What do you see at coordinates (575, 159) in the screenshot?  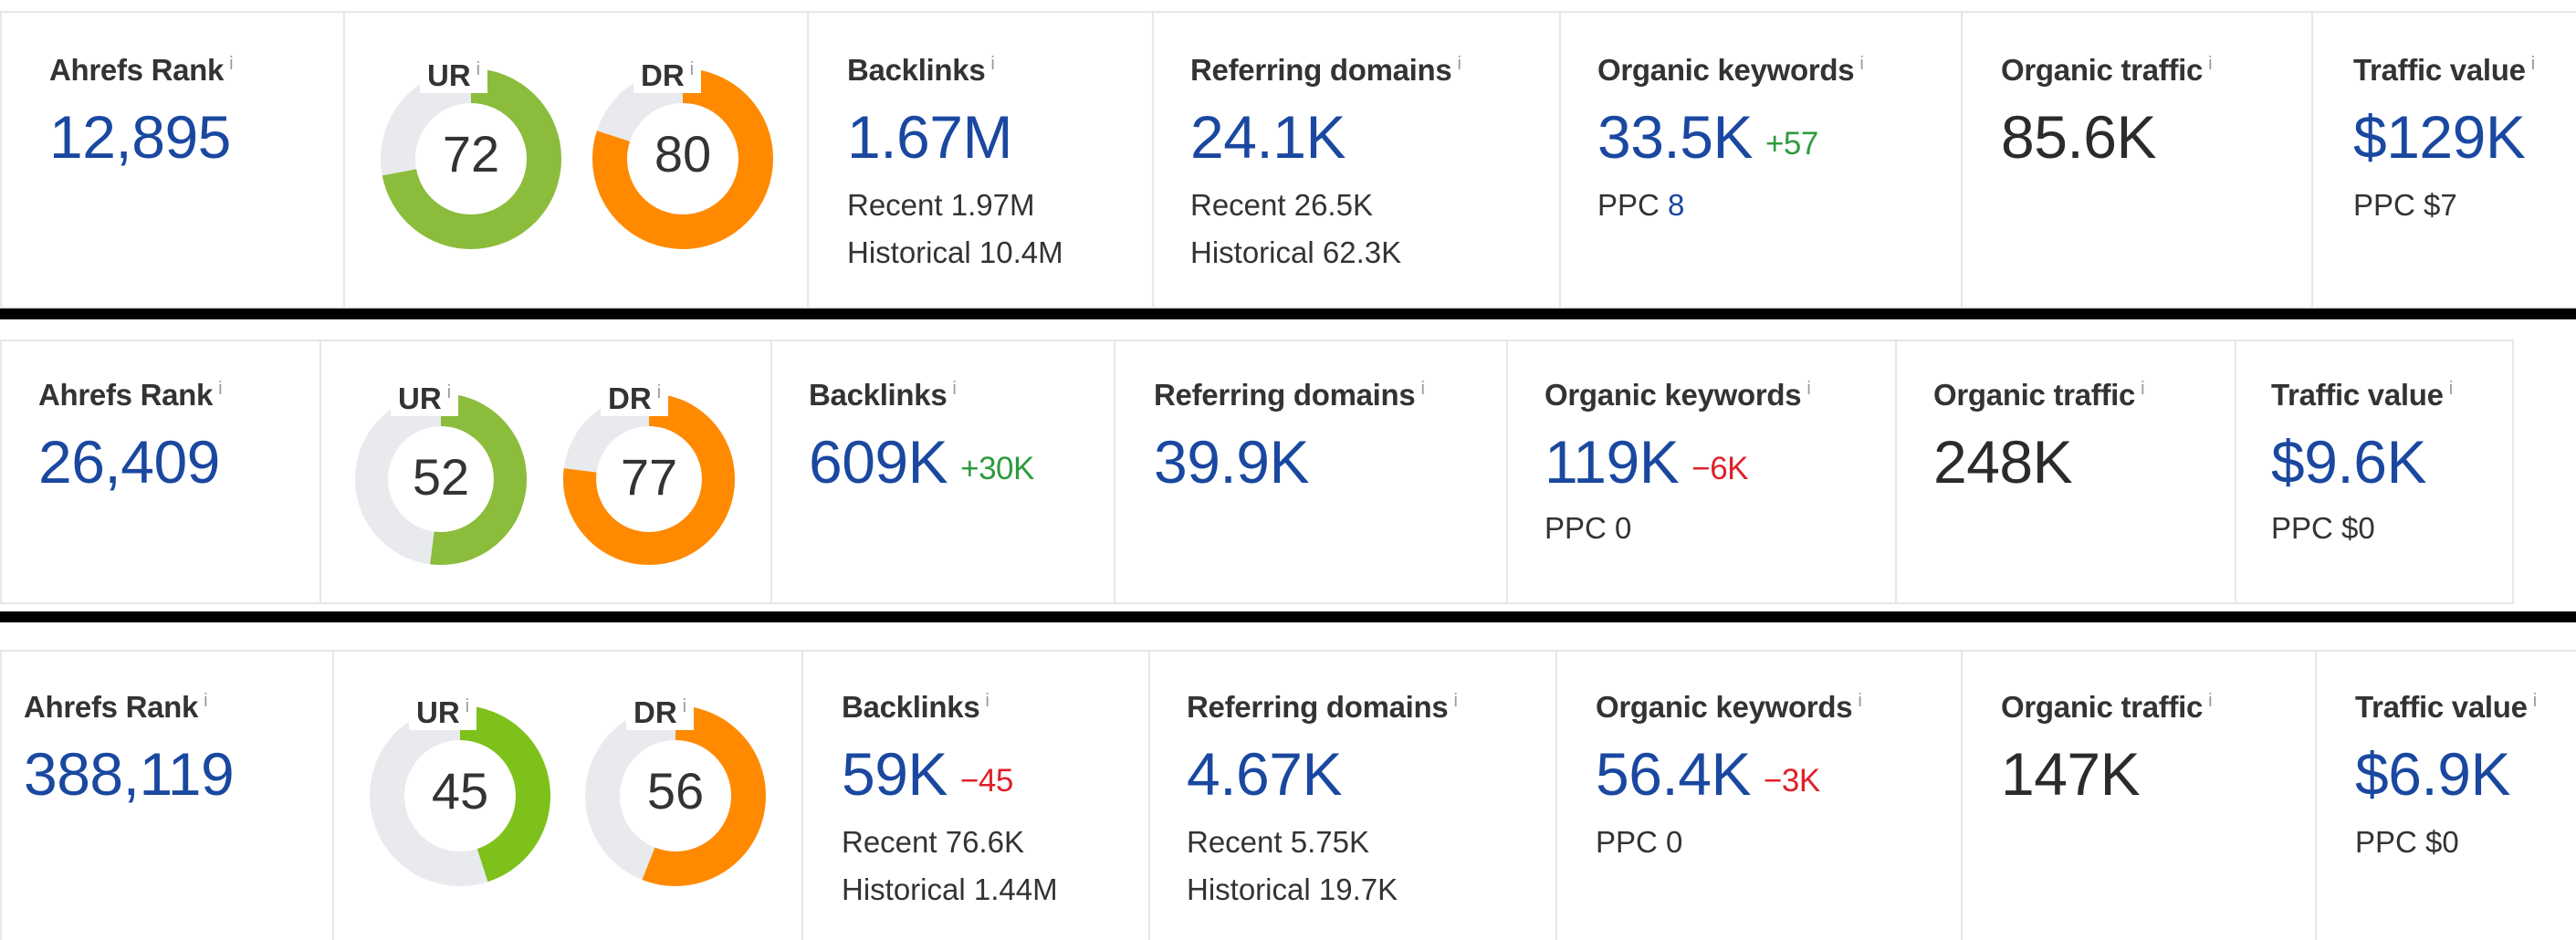 I see `rating-cell: UR i 72 DR i 80` at bounding box center [575, 159].